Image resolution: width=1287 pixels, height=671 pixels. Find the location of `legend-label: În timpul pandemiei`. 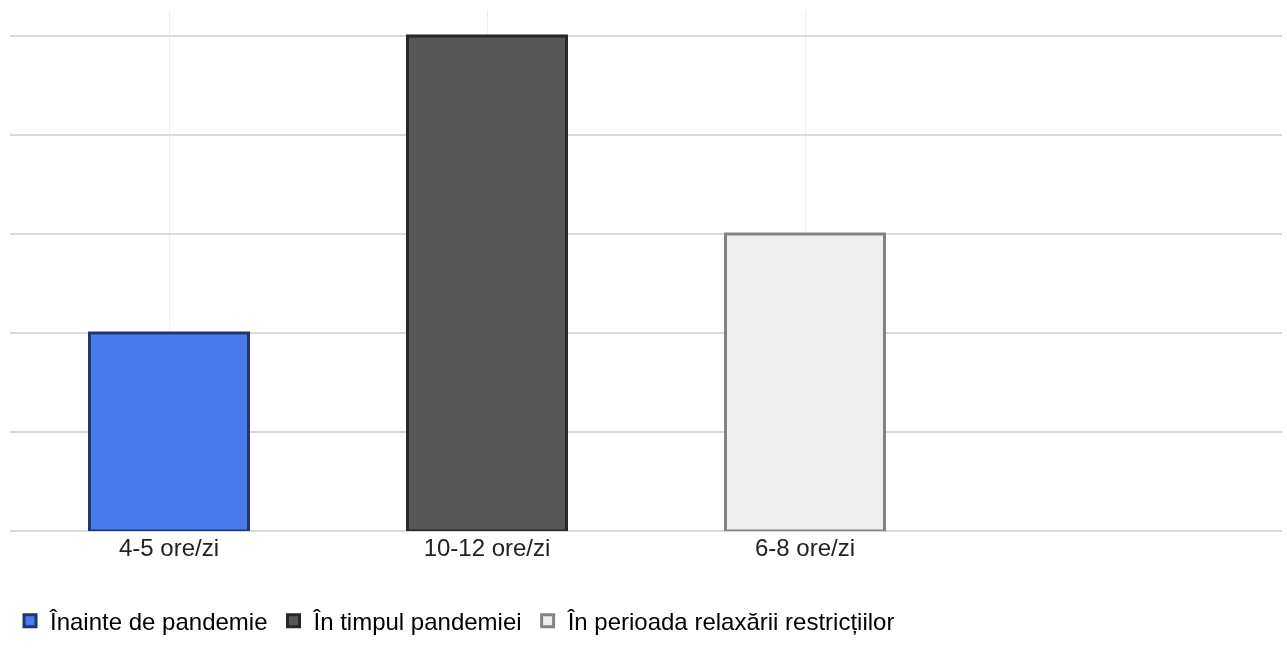

legend-label: În timpul pandemiei is located at coordinates (417, 622).